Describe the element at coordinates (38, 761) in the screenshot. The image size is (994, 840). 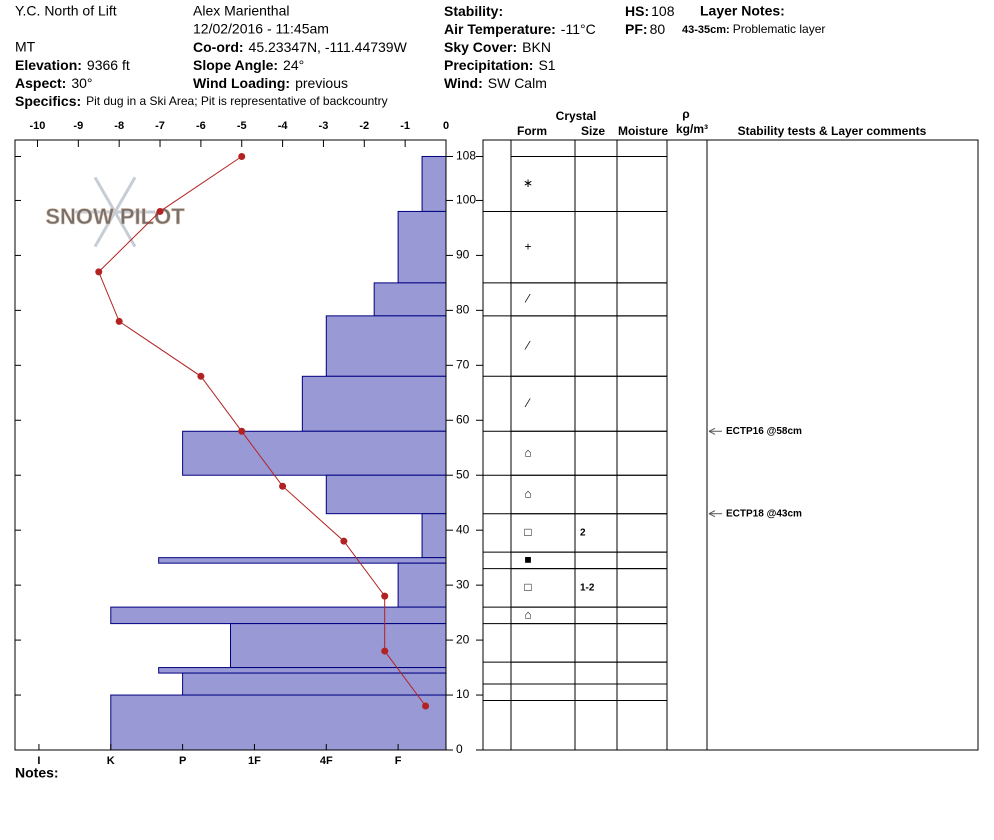
I see `hardness-tick-label: I` at that location.